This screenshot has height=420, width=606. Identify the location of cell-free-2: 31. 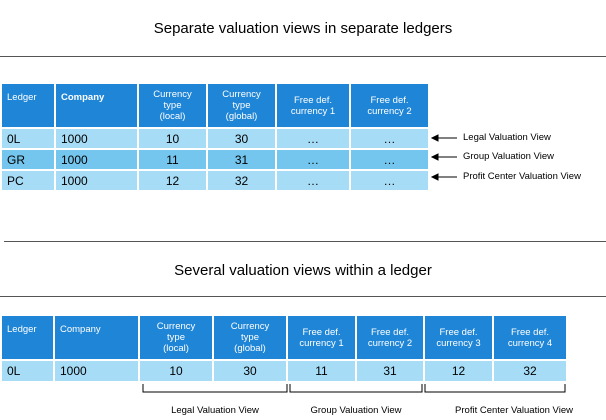
(390, 371).